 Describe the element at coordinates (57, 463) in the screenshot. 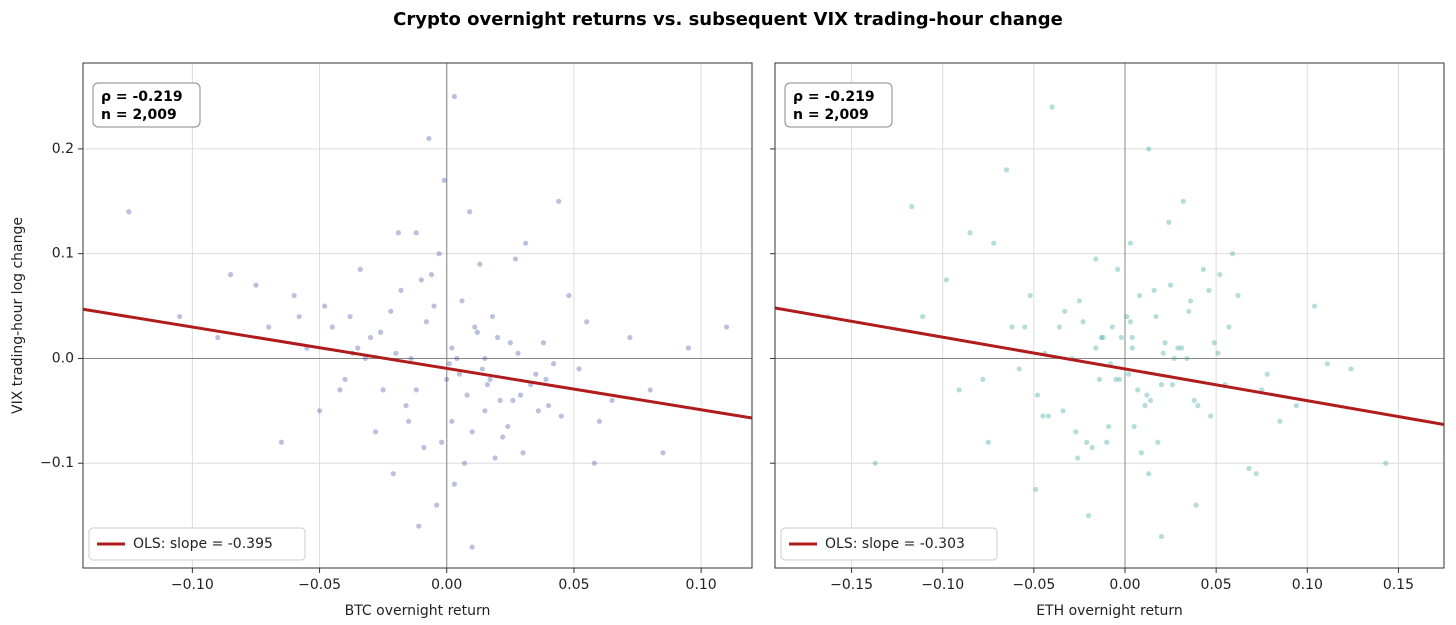

I see `y-tick-label: −0.1` at that location.